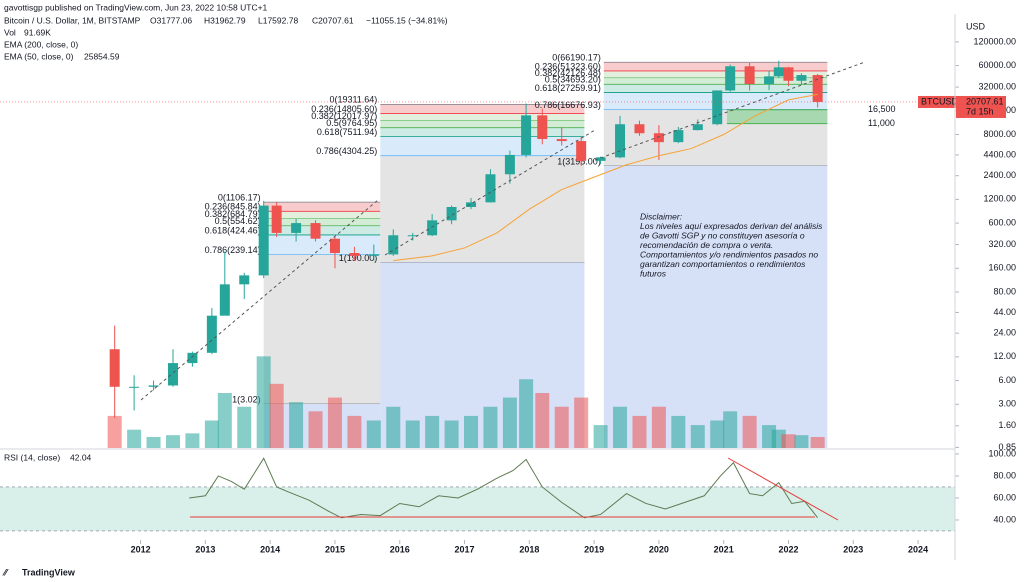 Image resolution: width=1024 pixels, height=582 pixels. Describe the element at coordinates (6, 572) in the screenshot. I see `logo-mark: ⁄⁄` at that location.